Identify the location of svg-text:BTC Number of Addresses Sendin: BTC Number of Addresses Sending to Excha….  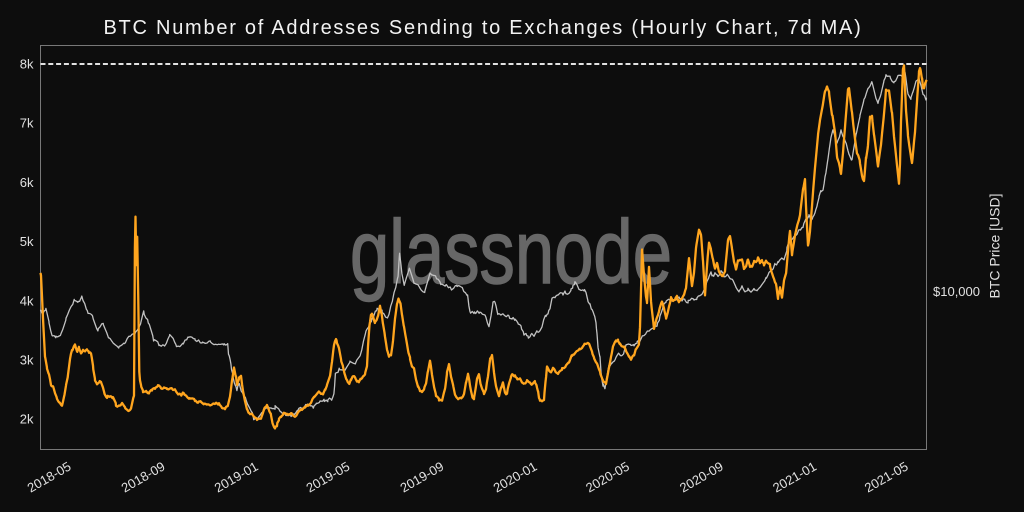
(482, 28).